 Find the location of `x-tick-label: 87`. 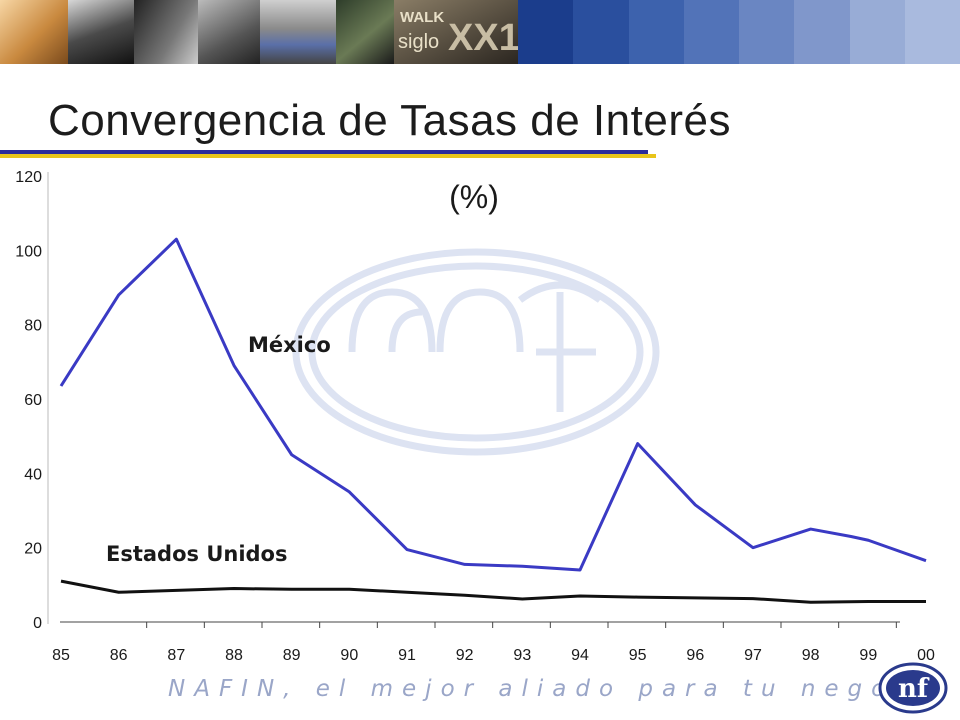

x-tick-label: 87 is located at coordinates (176, 655).